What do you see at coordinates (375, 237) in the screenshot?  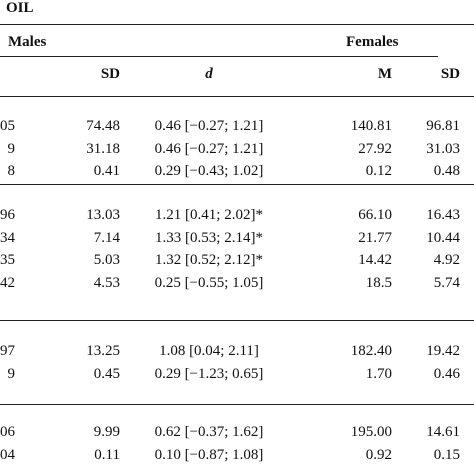 I see `cell-female-m: 21.77` at bounding box center [375, 237].